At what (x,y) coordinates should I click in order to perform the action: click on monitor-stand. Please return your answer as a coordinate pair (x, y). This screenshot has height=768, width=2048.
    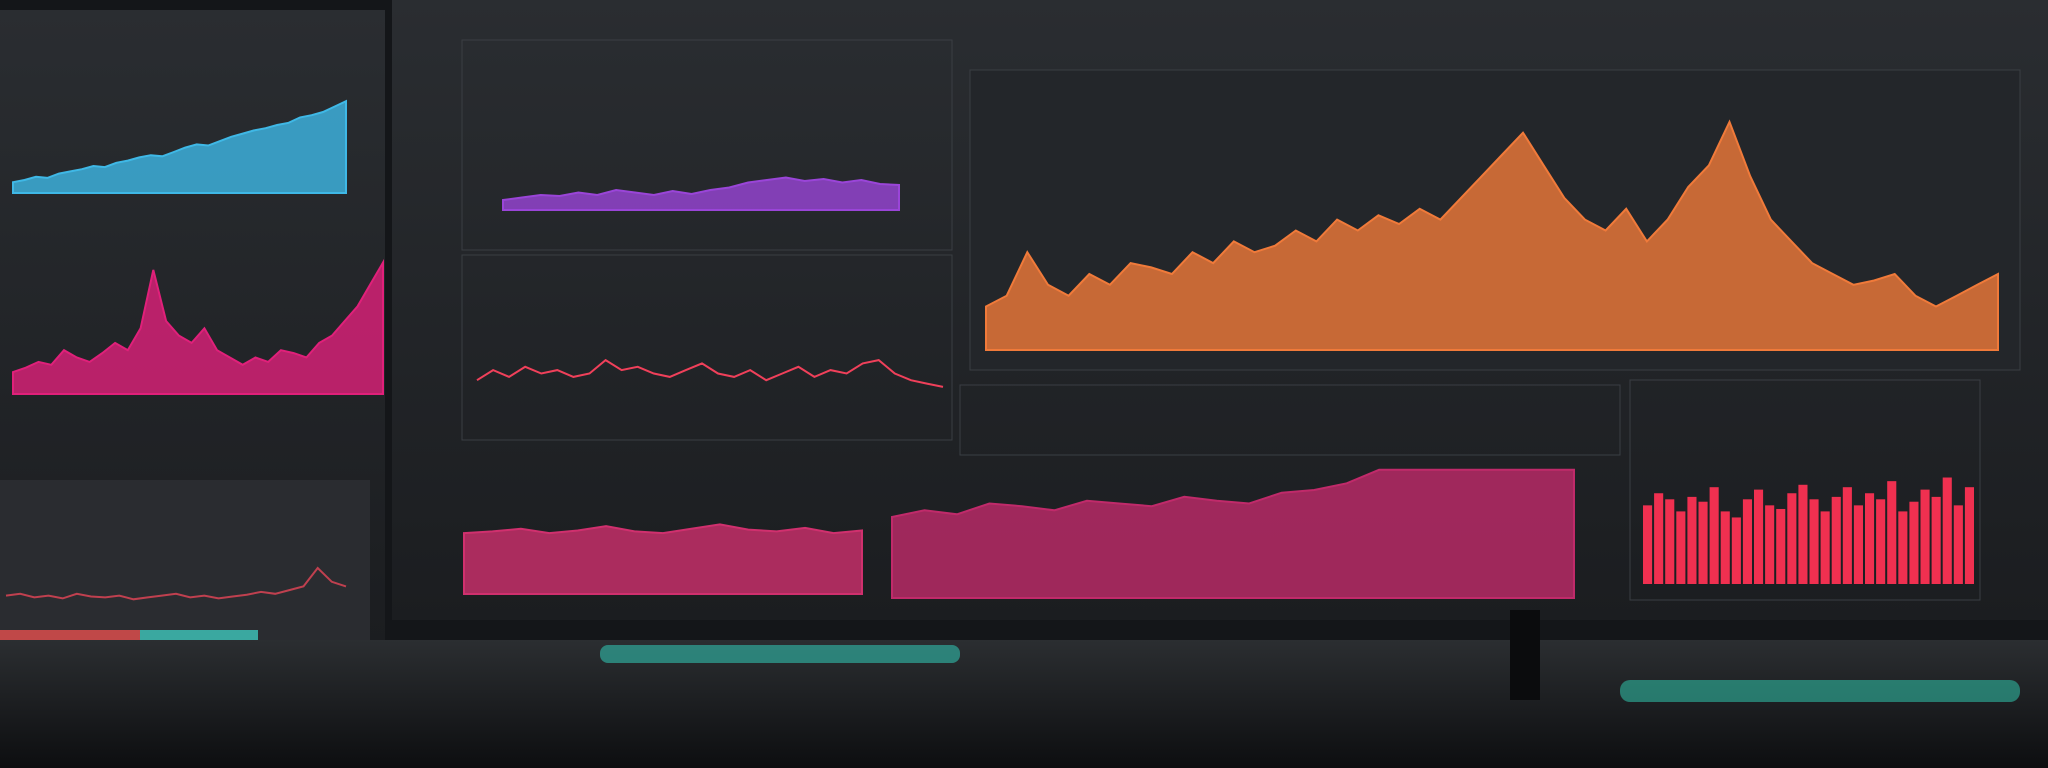
    Looking at the image, I should click on (1525, 655).